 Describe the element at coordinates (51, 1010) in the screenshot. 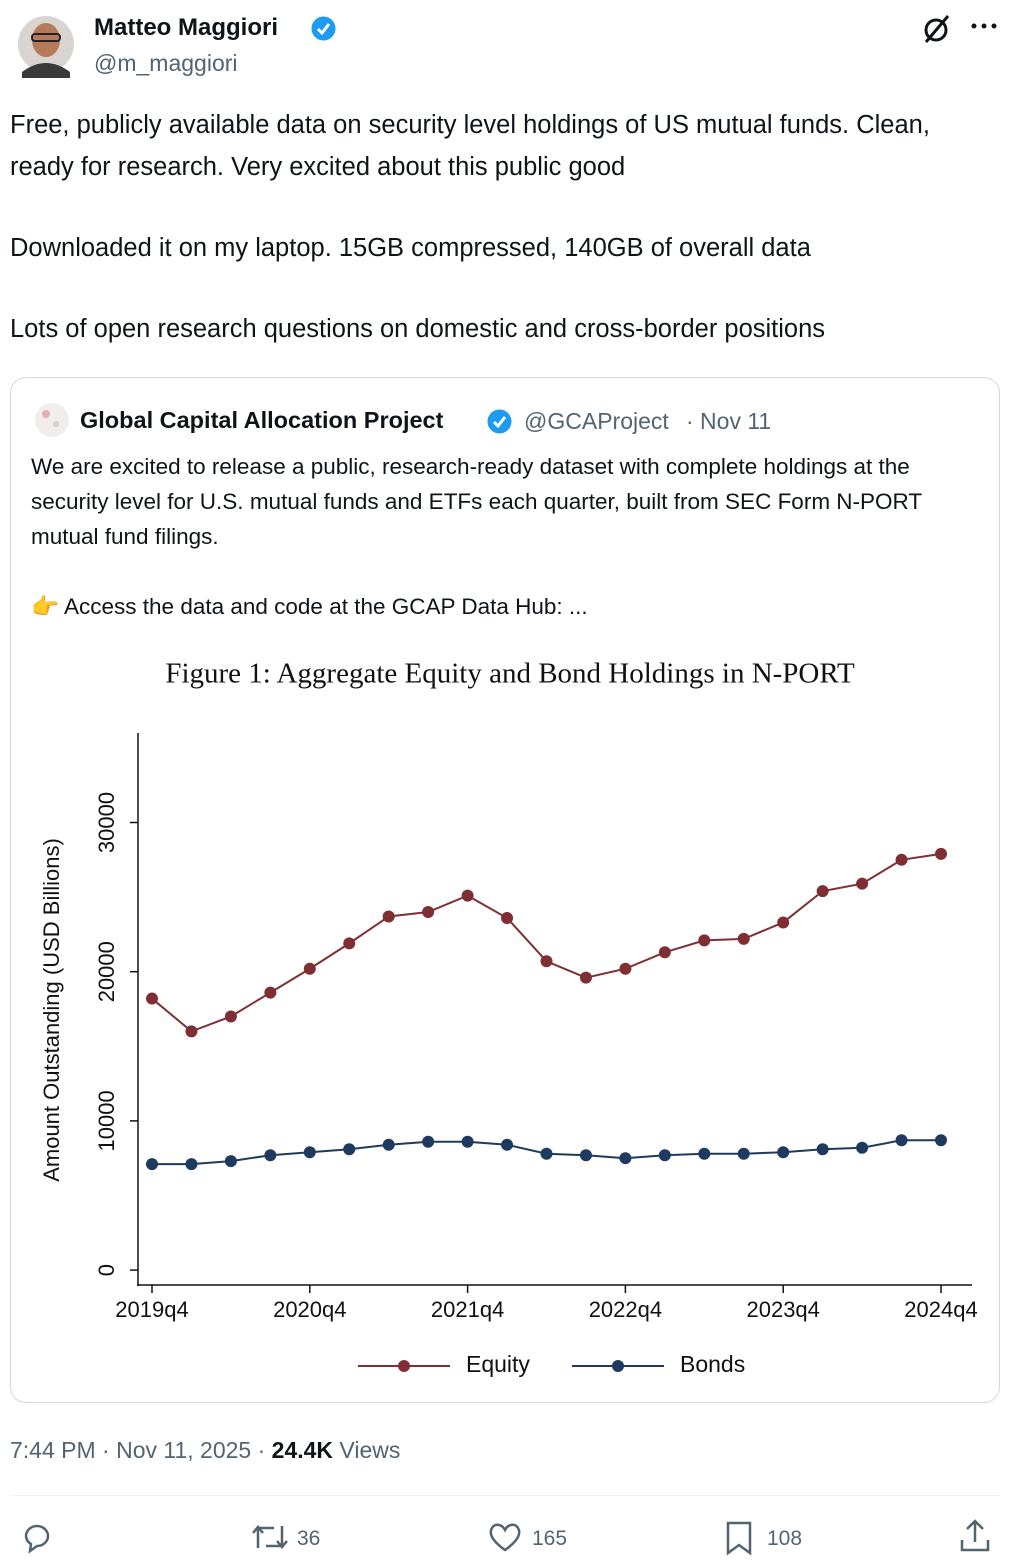

I see `y-axis-label: Amount Outstanding (USD Billions)` at that location.